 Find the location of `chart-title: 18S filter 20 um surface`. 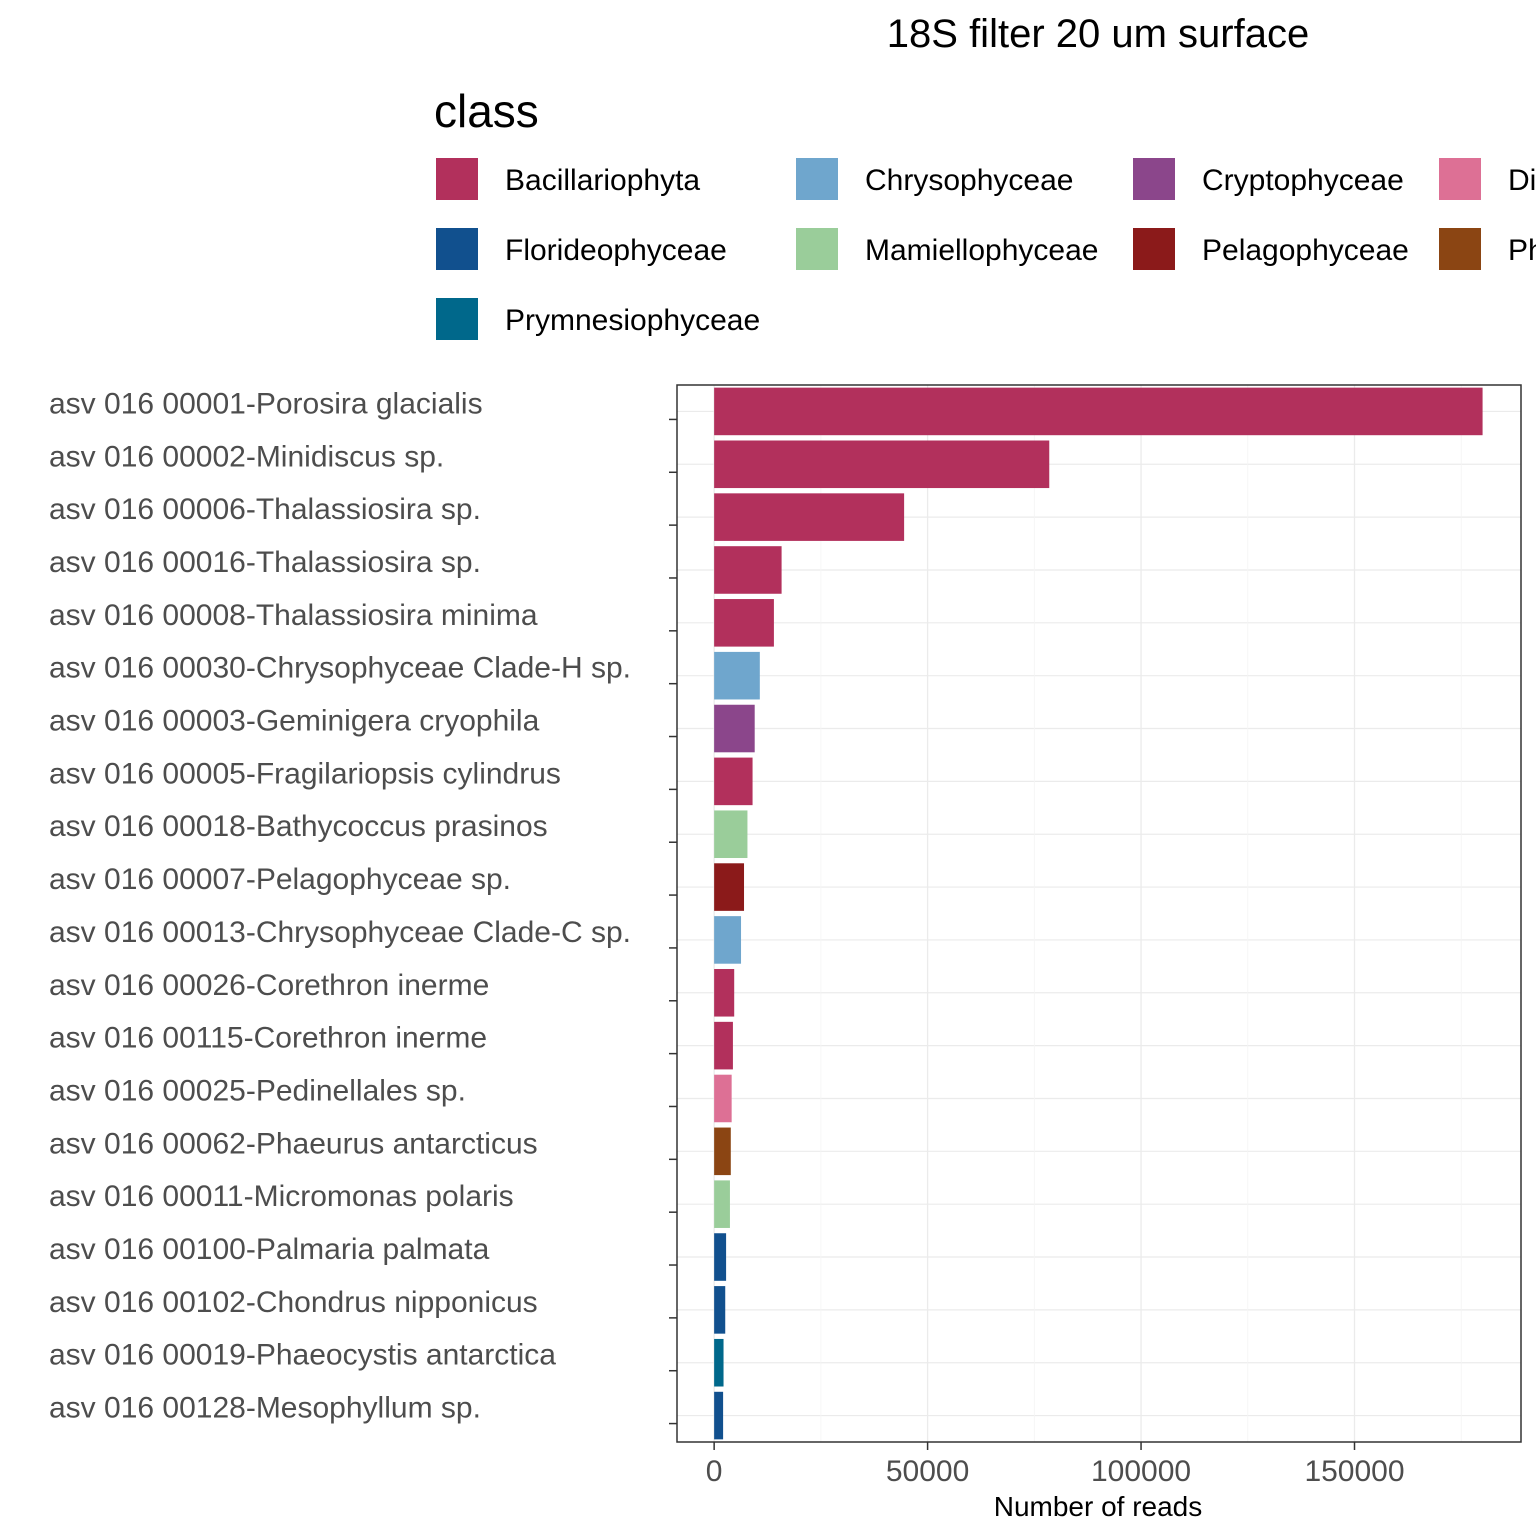

chart-title: 18S filter 20 um surface is located at coordinates (1098, 34).